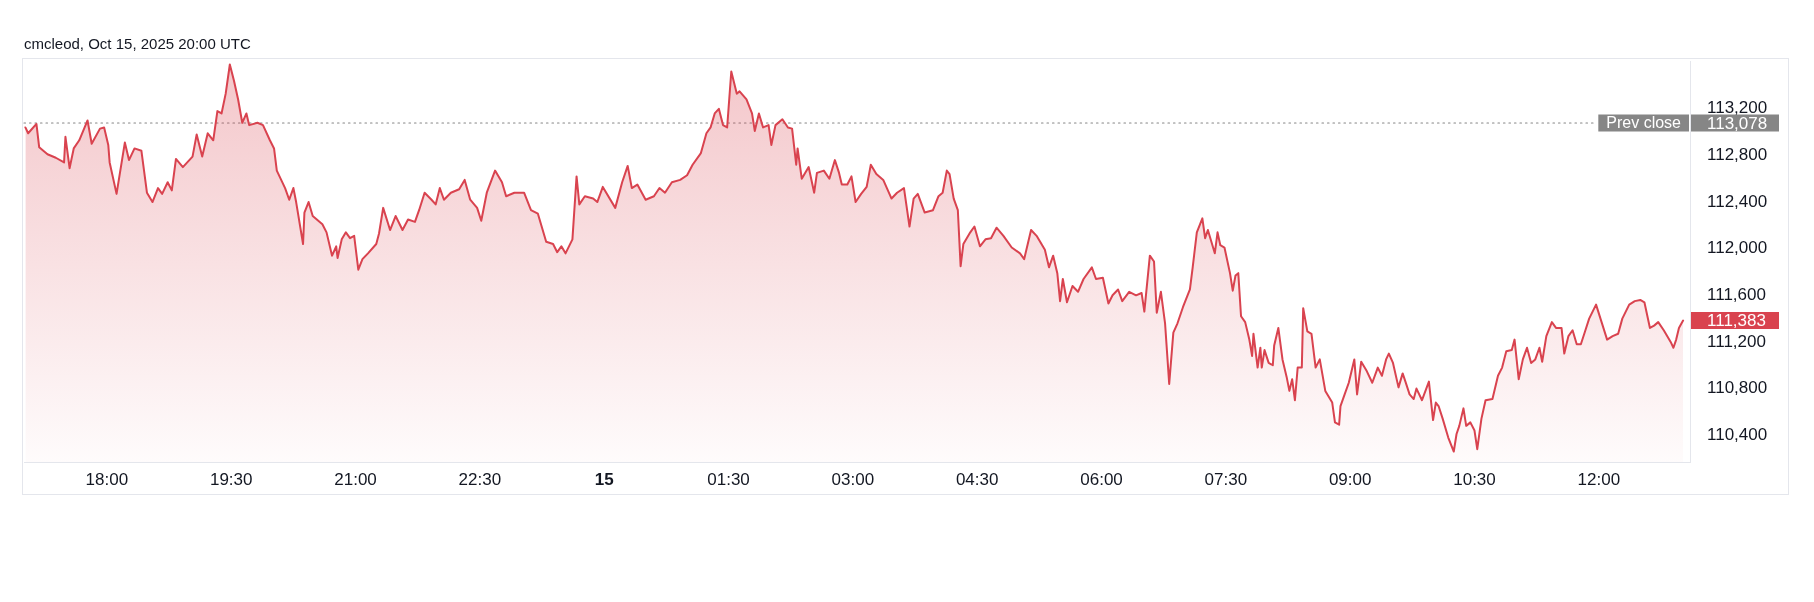  Describe the element at coordinates (604, 479) in the screenshot. I see `x-tick-label: 15` at that location.